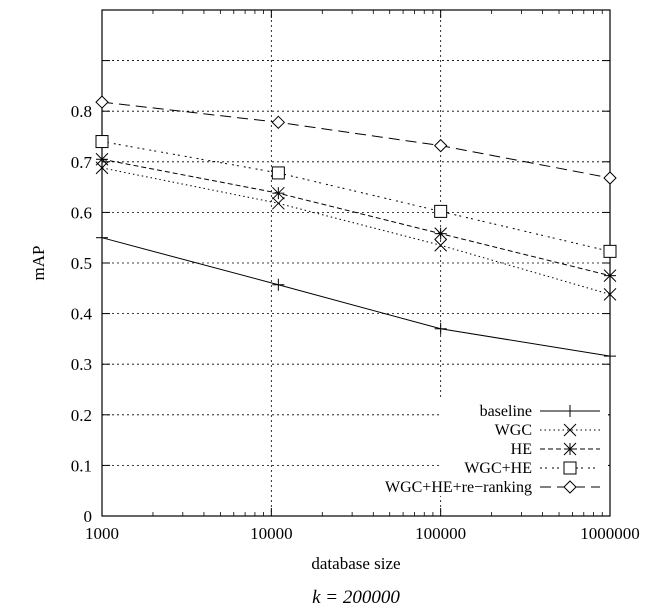 The width and height of the screenshot is (647, 612). Describe the element at coordinates (81, 465) in the screenshot. I see `y-tick-label: 0.1` at that location.